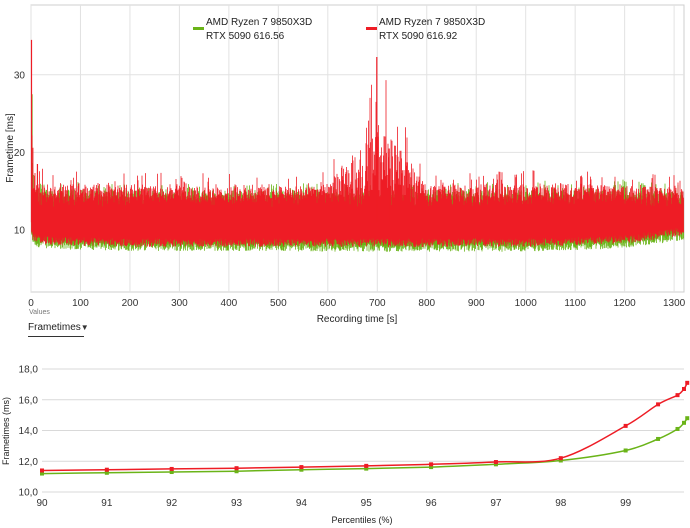 The height and width of the screenshot is (528, 690). I want to click on y-tick-label: 18,0, so click(29, 370).